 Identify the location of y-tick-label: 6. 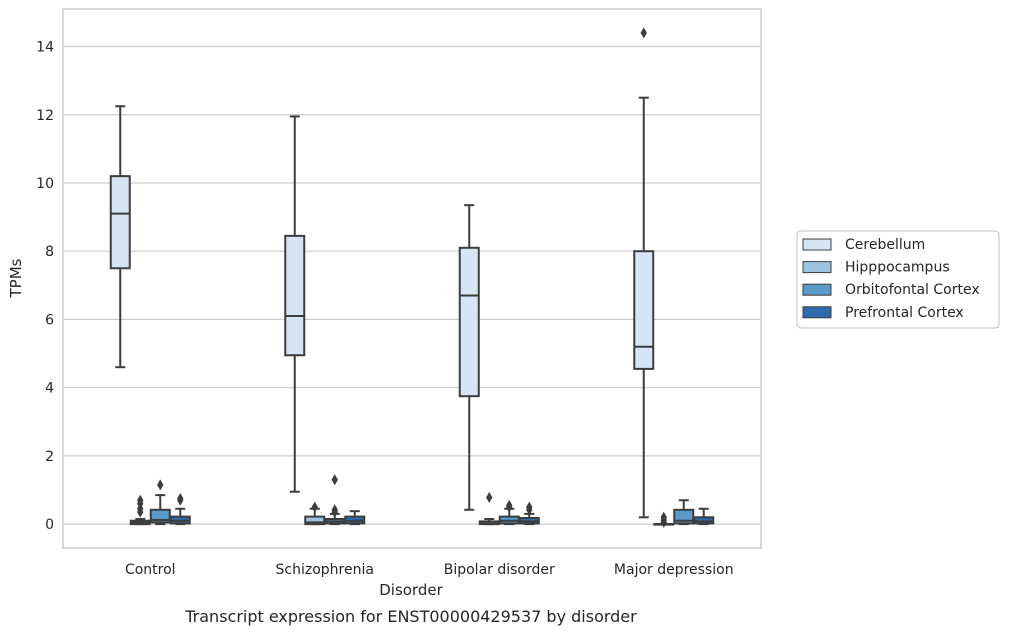
(49, 320).